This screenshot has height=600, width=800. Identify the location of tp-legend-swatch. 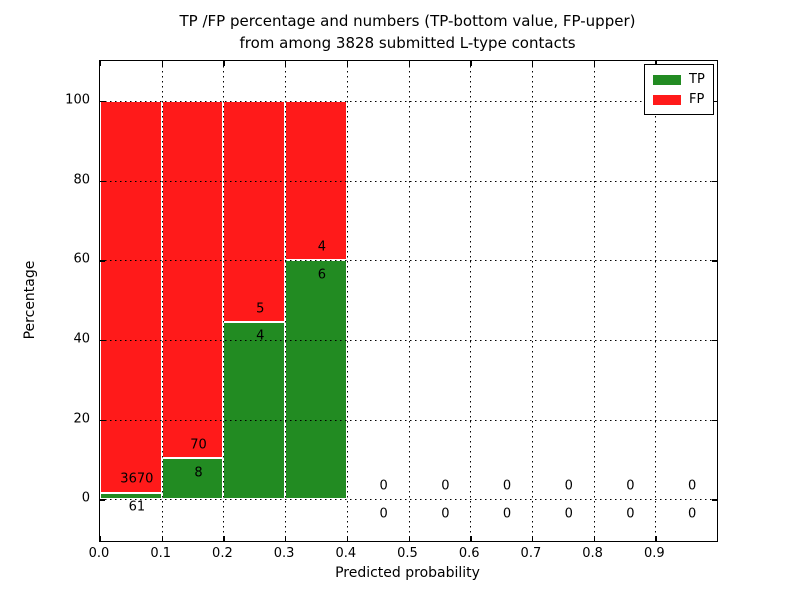
(667, 79).